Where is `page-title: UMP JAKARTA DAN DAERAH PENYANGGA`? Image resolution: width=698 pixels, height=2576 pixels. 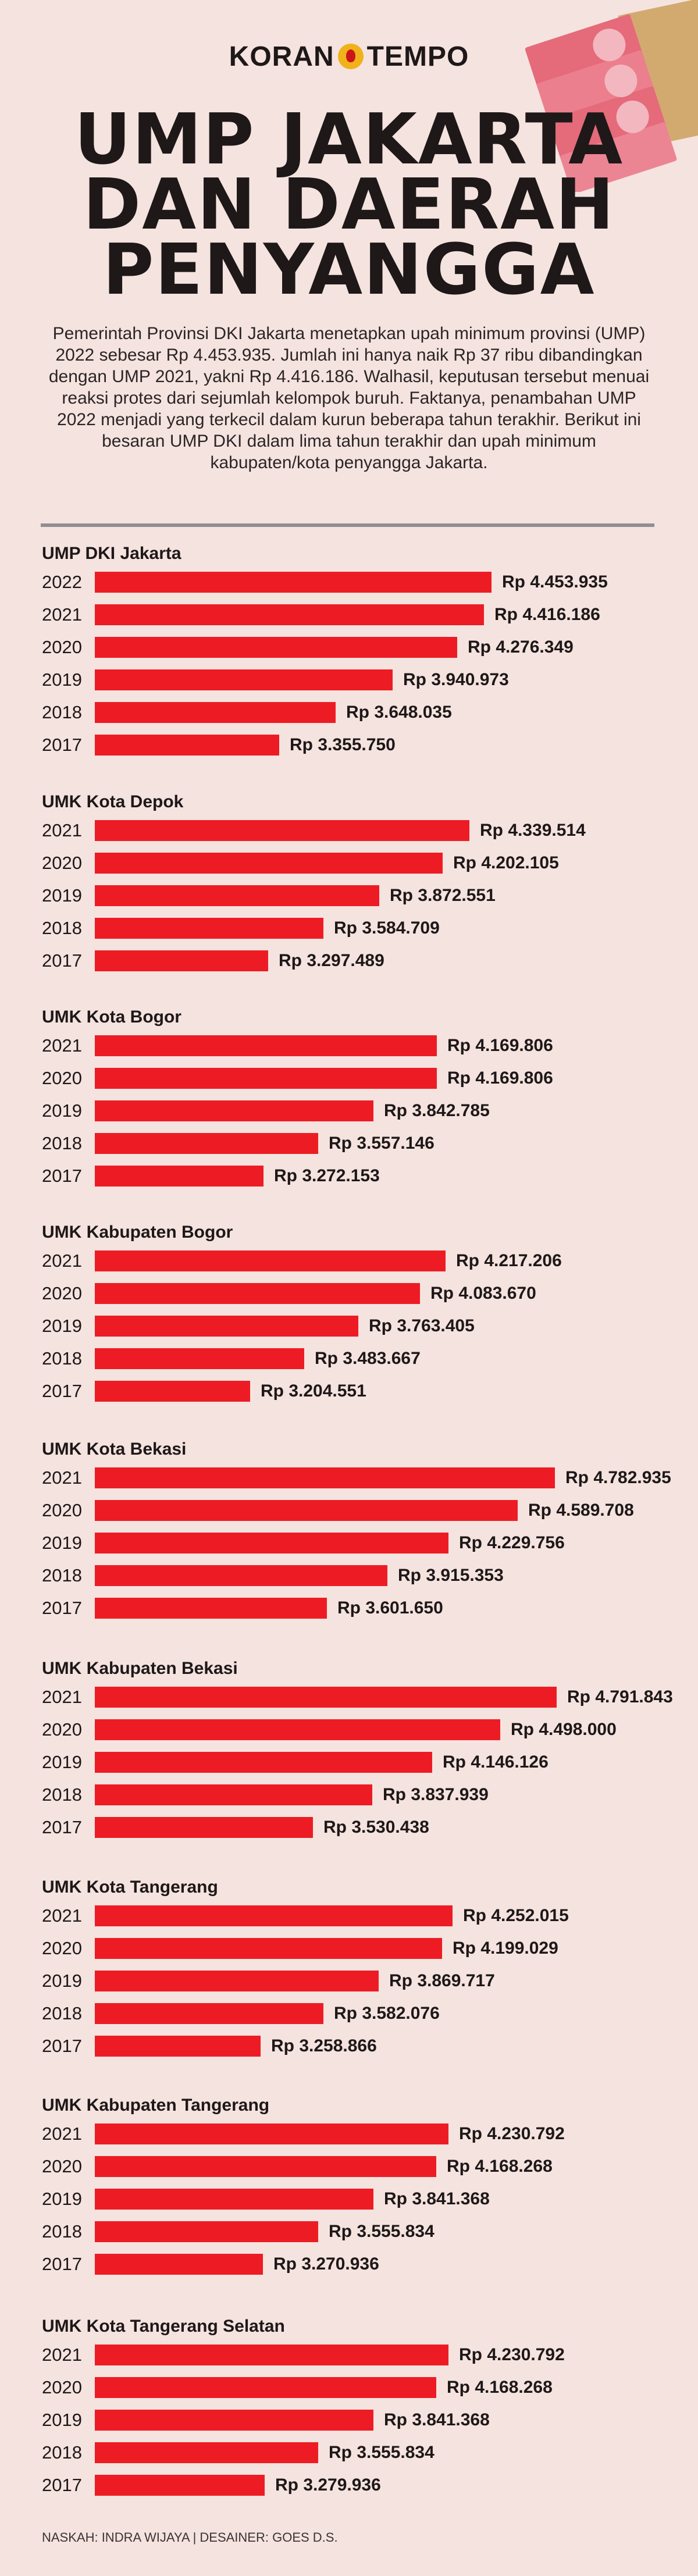 page-title: UMP JAKARTA DAN DAERAH PENYANGGA is located at coordinates (349, 205).